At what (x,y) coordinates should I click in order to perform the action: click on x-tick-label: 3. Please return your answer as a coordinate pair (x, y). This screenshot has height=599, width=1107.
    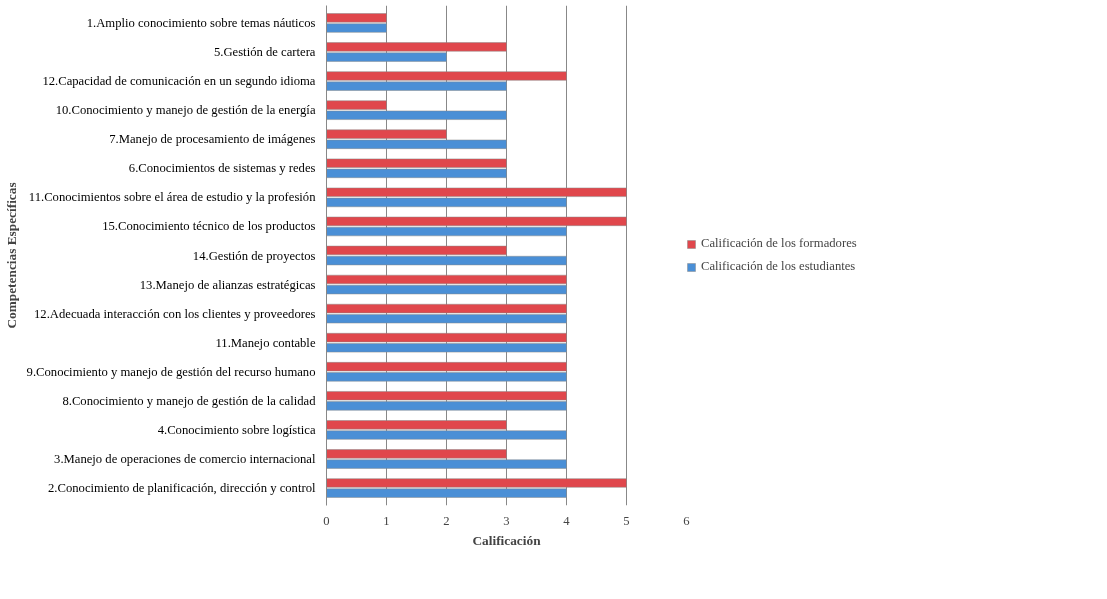
    Looking at the image, I should click on (506, 520).